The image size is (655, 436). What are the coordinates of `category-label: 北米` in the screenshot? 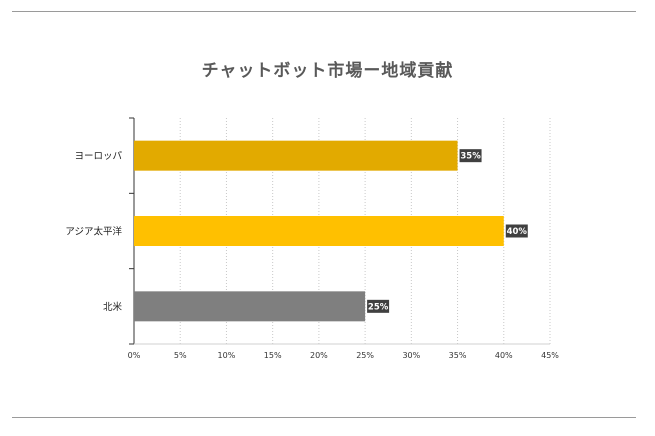 It's located at (113, 307).